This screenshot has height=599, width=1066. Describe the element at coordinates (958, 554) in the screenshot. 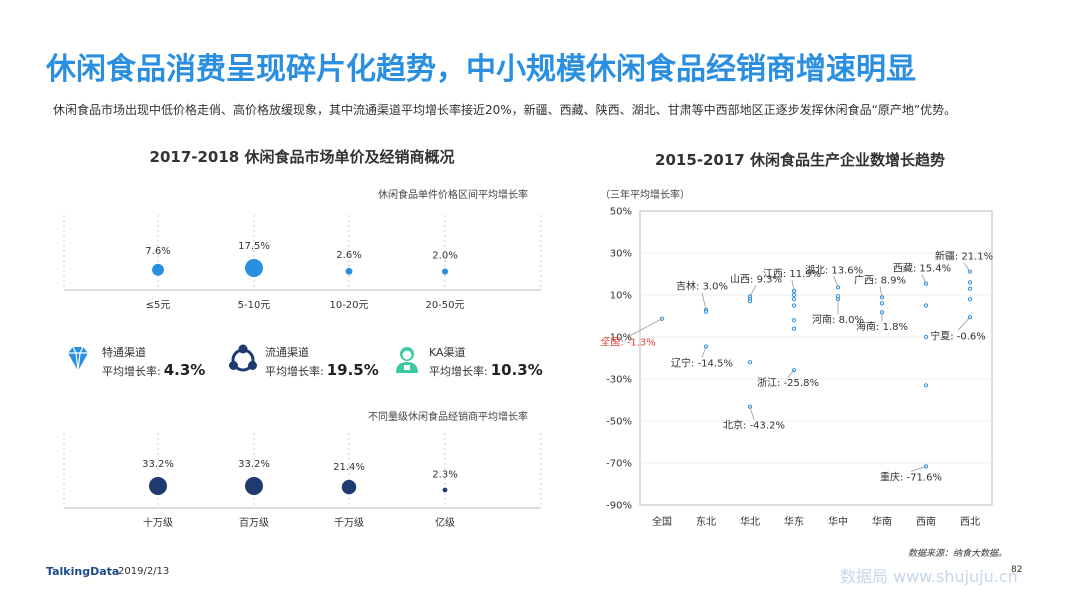

I see `data-source: 数据来源：纳食大数据。` at that location.